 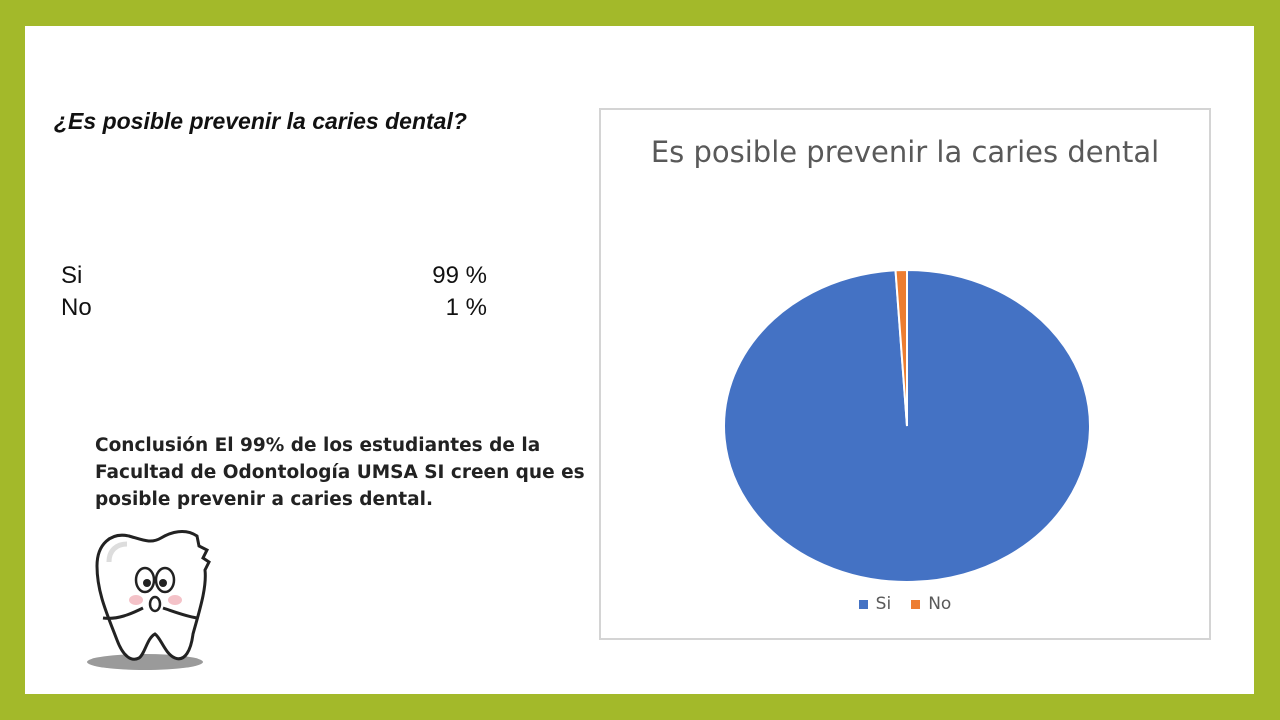 I want to click on stats-list: Si 99 % No 1 %, so click(x=274, y=292).